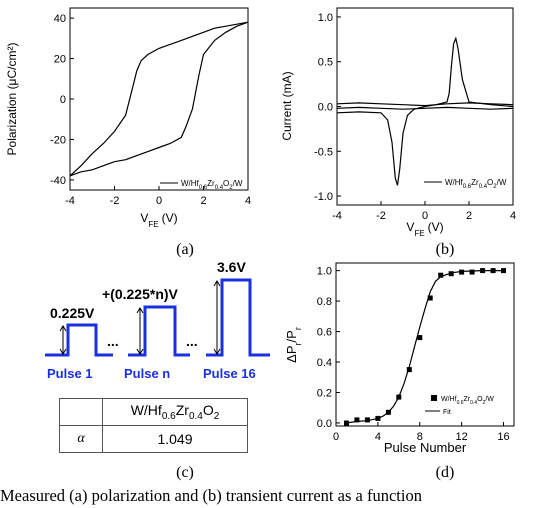 This screenshot has height=508, width=544. I want to click on panel-b-ytick-label: 0.5, so click(325, 63).